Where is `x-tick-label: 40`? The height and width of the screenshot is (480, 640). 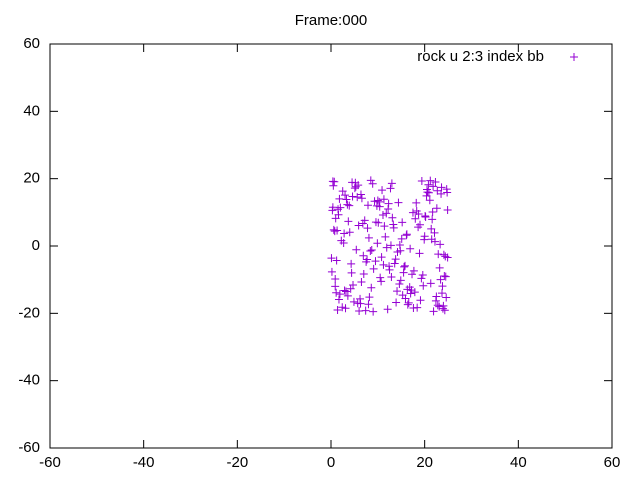
x-tick-label: 40 is located at coordinates (518, 462).